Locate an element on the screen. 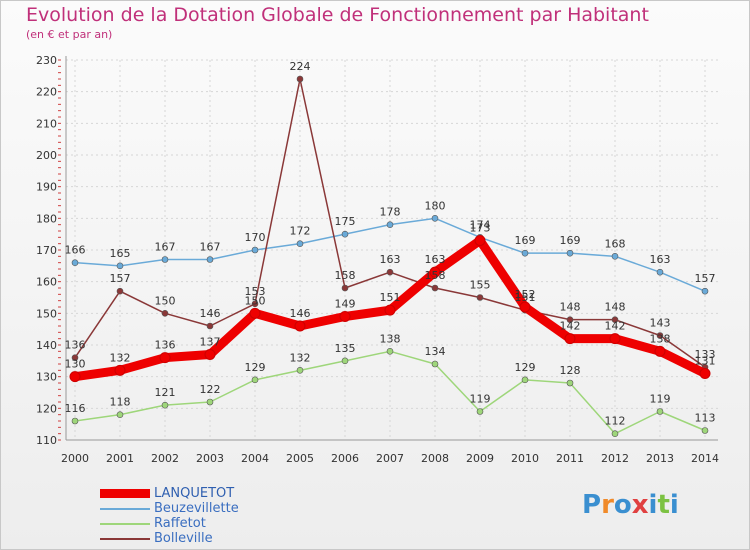 The width and height of the screenshot is (750, 550). data-label-beuzevillette: 163 is located at coordinates (660, 259).